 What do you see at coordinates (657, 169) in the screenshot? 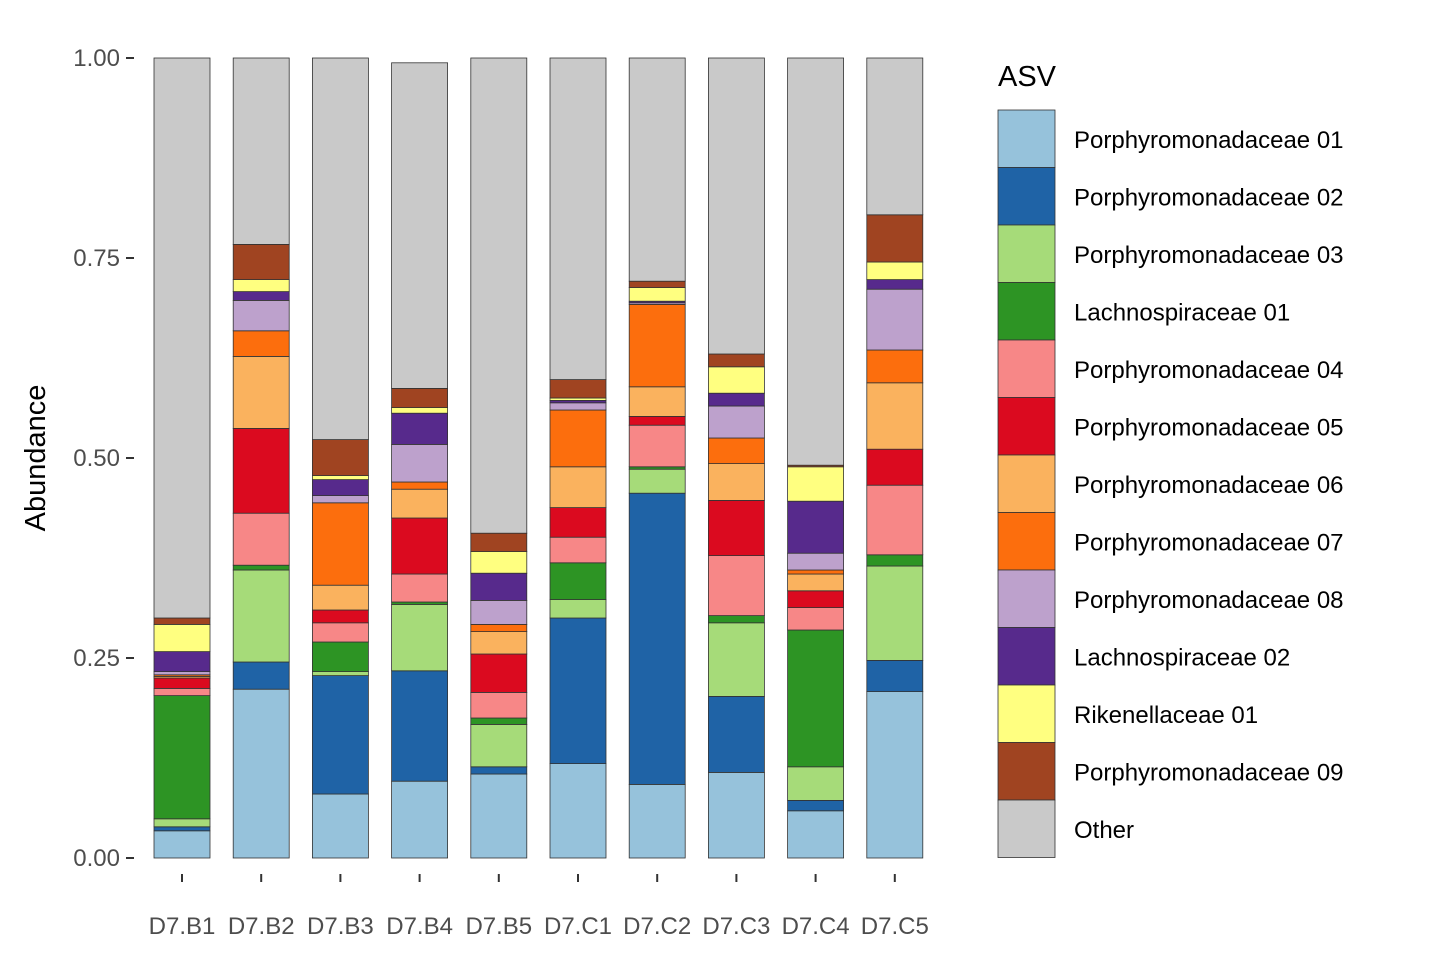
I see `bar-segment-d7-c2-other` at bounding box center [657, 169].